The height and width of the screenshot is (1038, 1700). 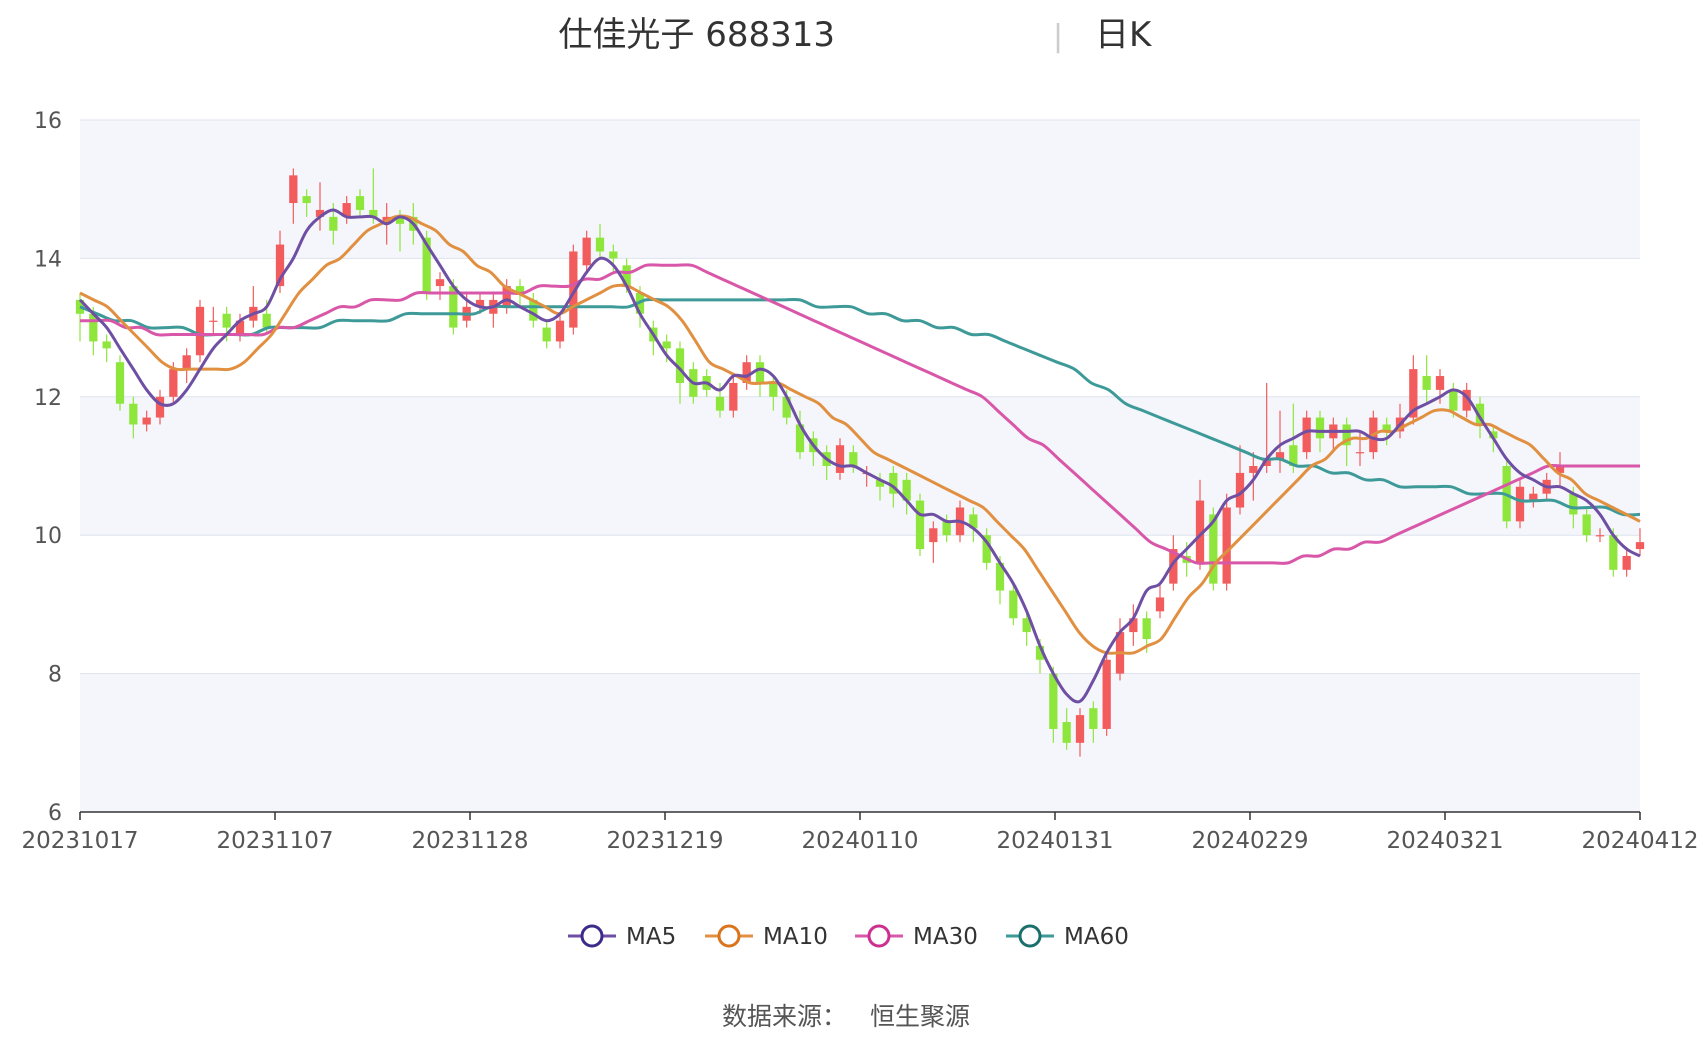 What do you see at coordinates (79, 841) in the screenshot?
I see `x-tick-label: 20231017` at bounding box center [79, 841].